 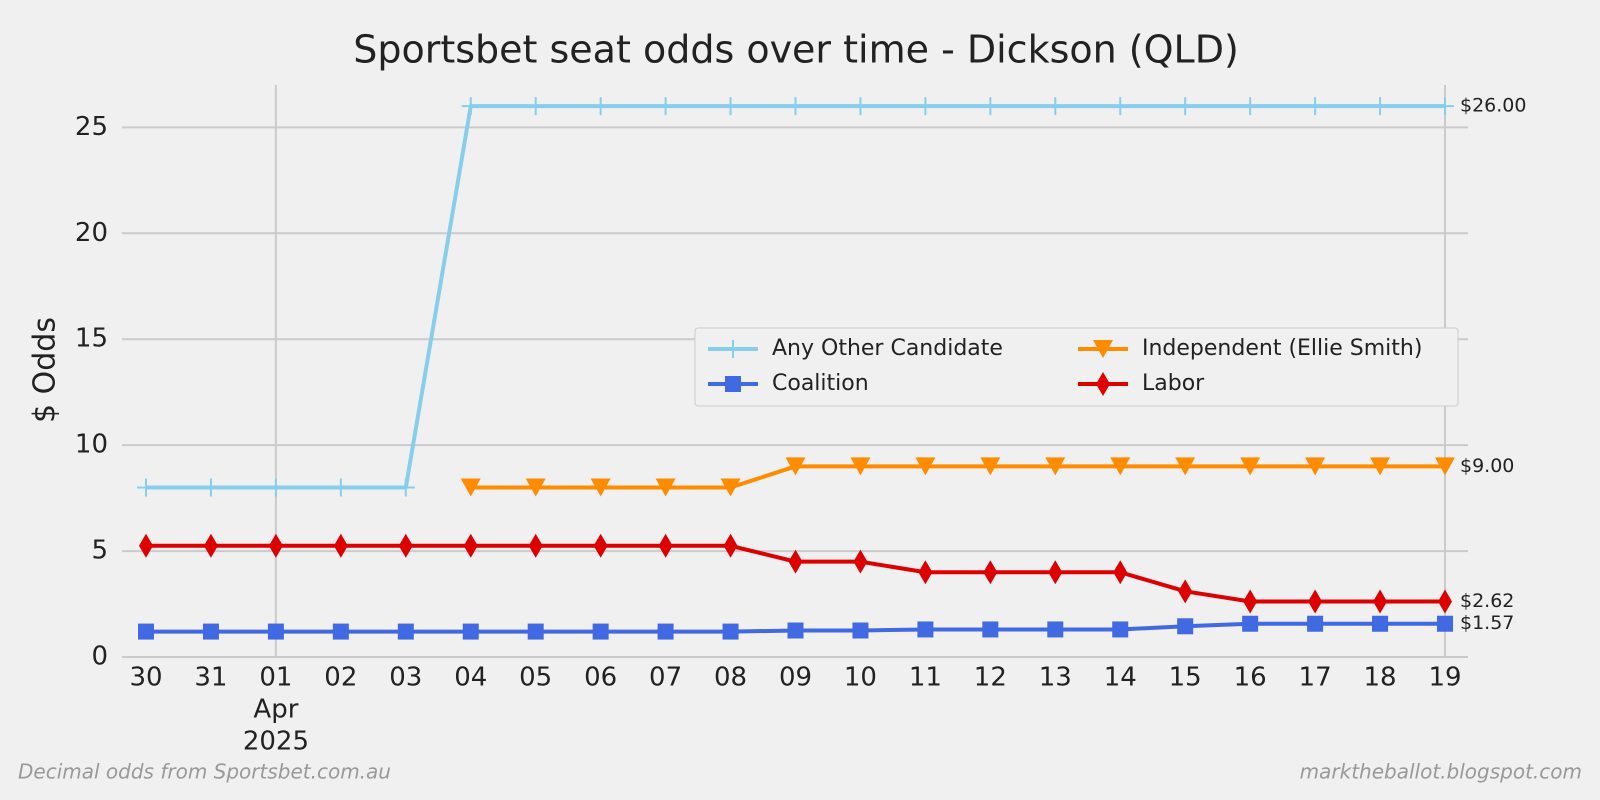 What do you see at coordinates (1185, 678) in the screenshot?
I see `x-tick-label: 15` at bounding box center [1185, 678].